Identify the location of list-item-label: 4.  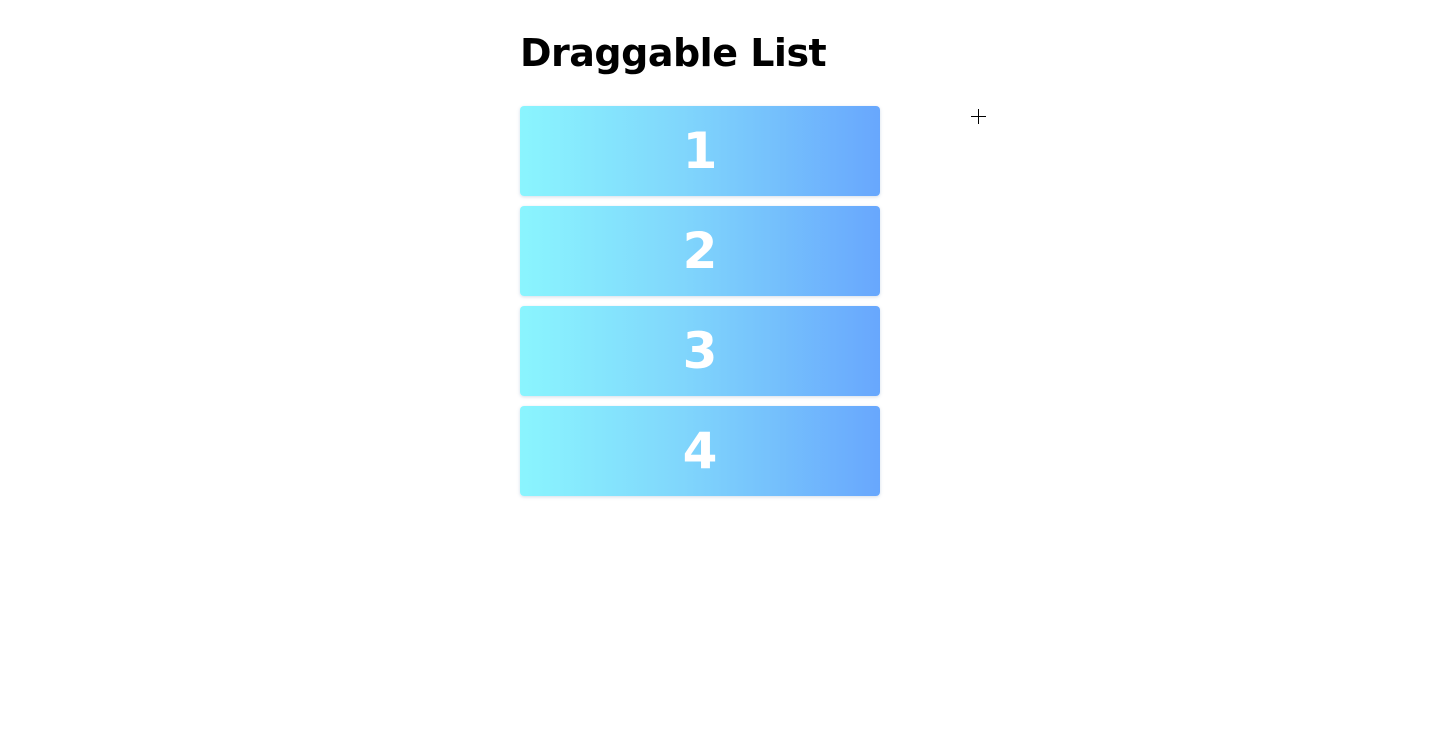
(700, 451).